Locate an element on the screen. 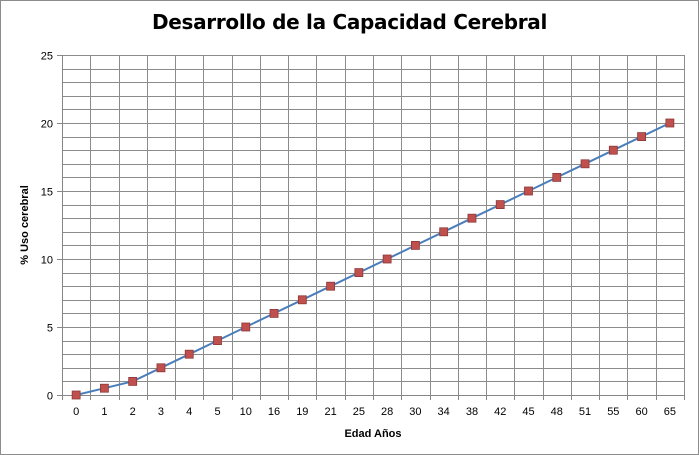  y-axis-title: % Uso cerebral is located at coordinates (25, 224).